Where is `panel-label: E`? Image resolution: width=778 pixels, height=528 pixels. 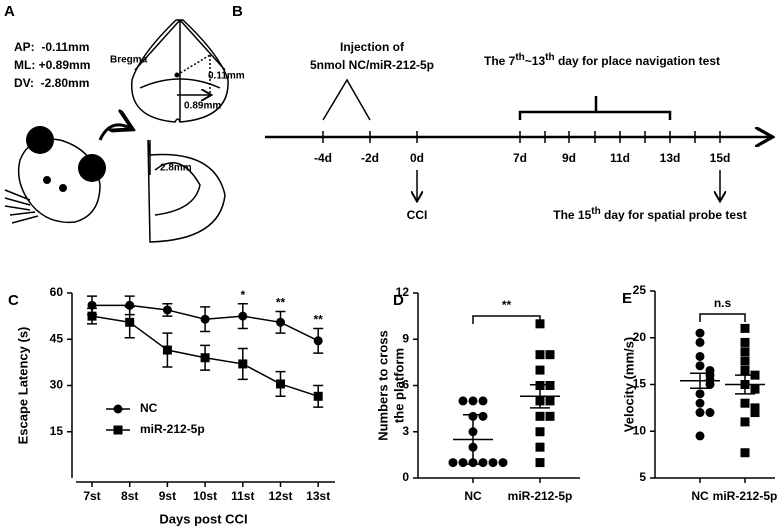 panel-label: E is located at coordinates (627, 298).